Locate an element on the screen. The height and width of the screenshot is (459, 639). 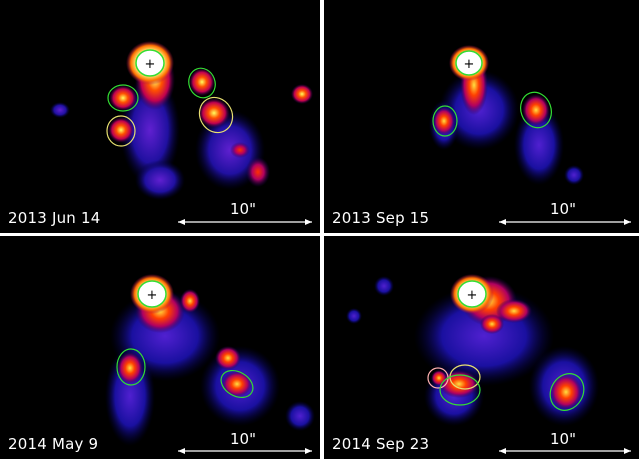
date-label: 2014 May 9 is located at coordinates (53, 444).